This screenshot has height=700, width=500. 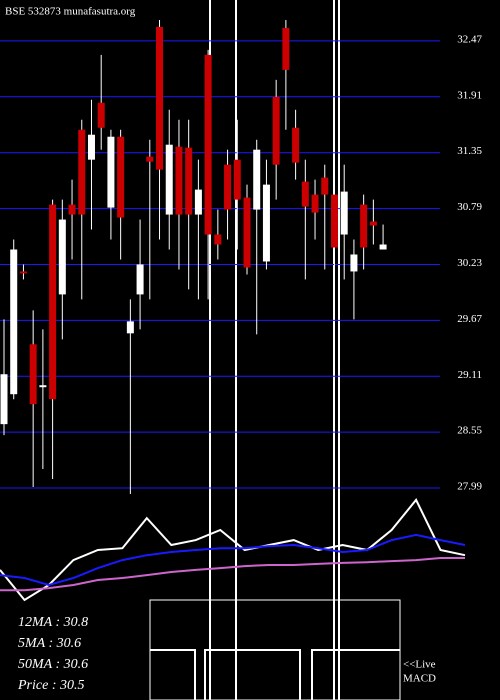 I want to click on y-tick-label: 30.23, so click(x=469, y=263).